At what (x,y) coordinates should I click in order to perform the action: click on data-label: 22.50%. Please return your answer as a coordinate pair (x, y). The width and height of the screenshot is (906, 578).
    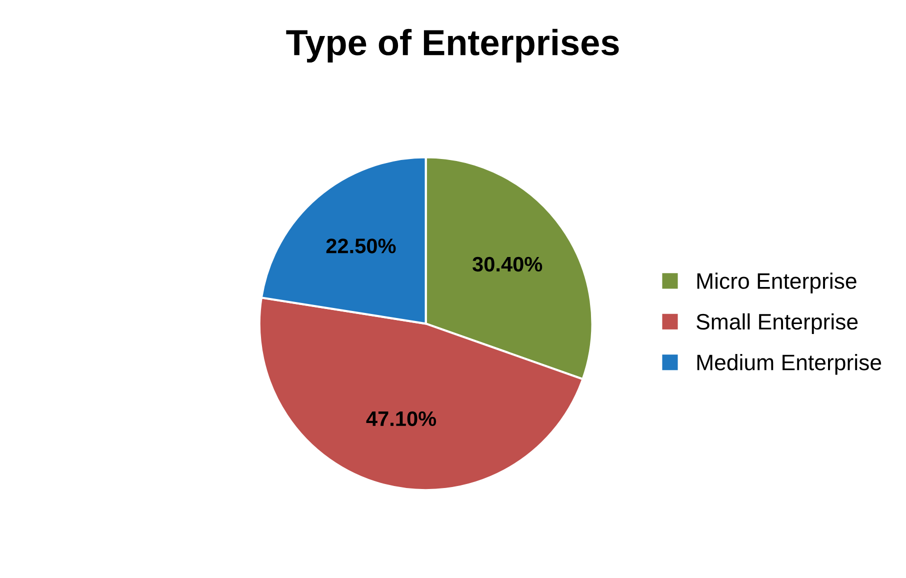
    Looking at the image, I should click on (361, 246).